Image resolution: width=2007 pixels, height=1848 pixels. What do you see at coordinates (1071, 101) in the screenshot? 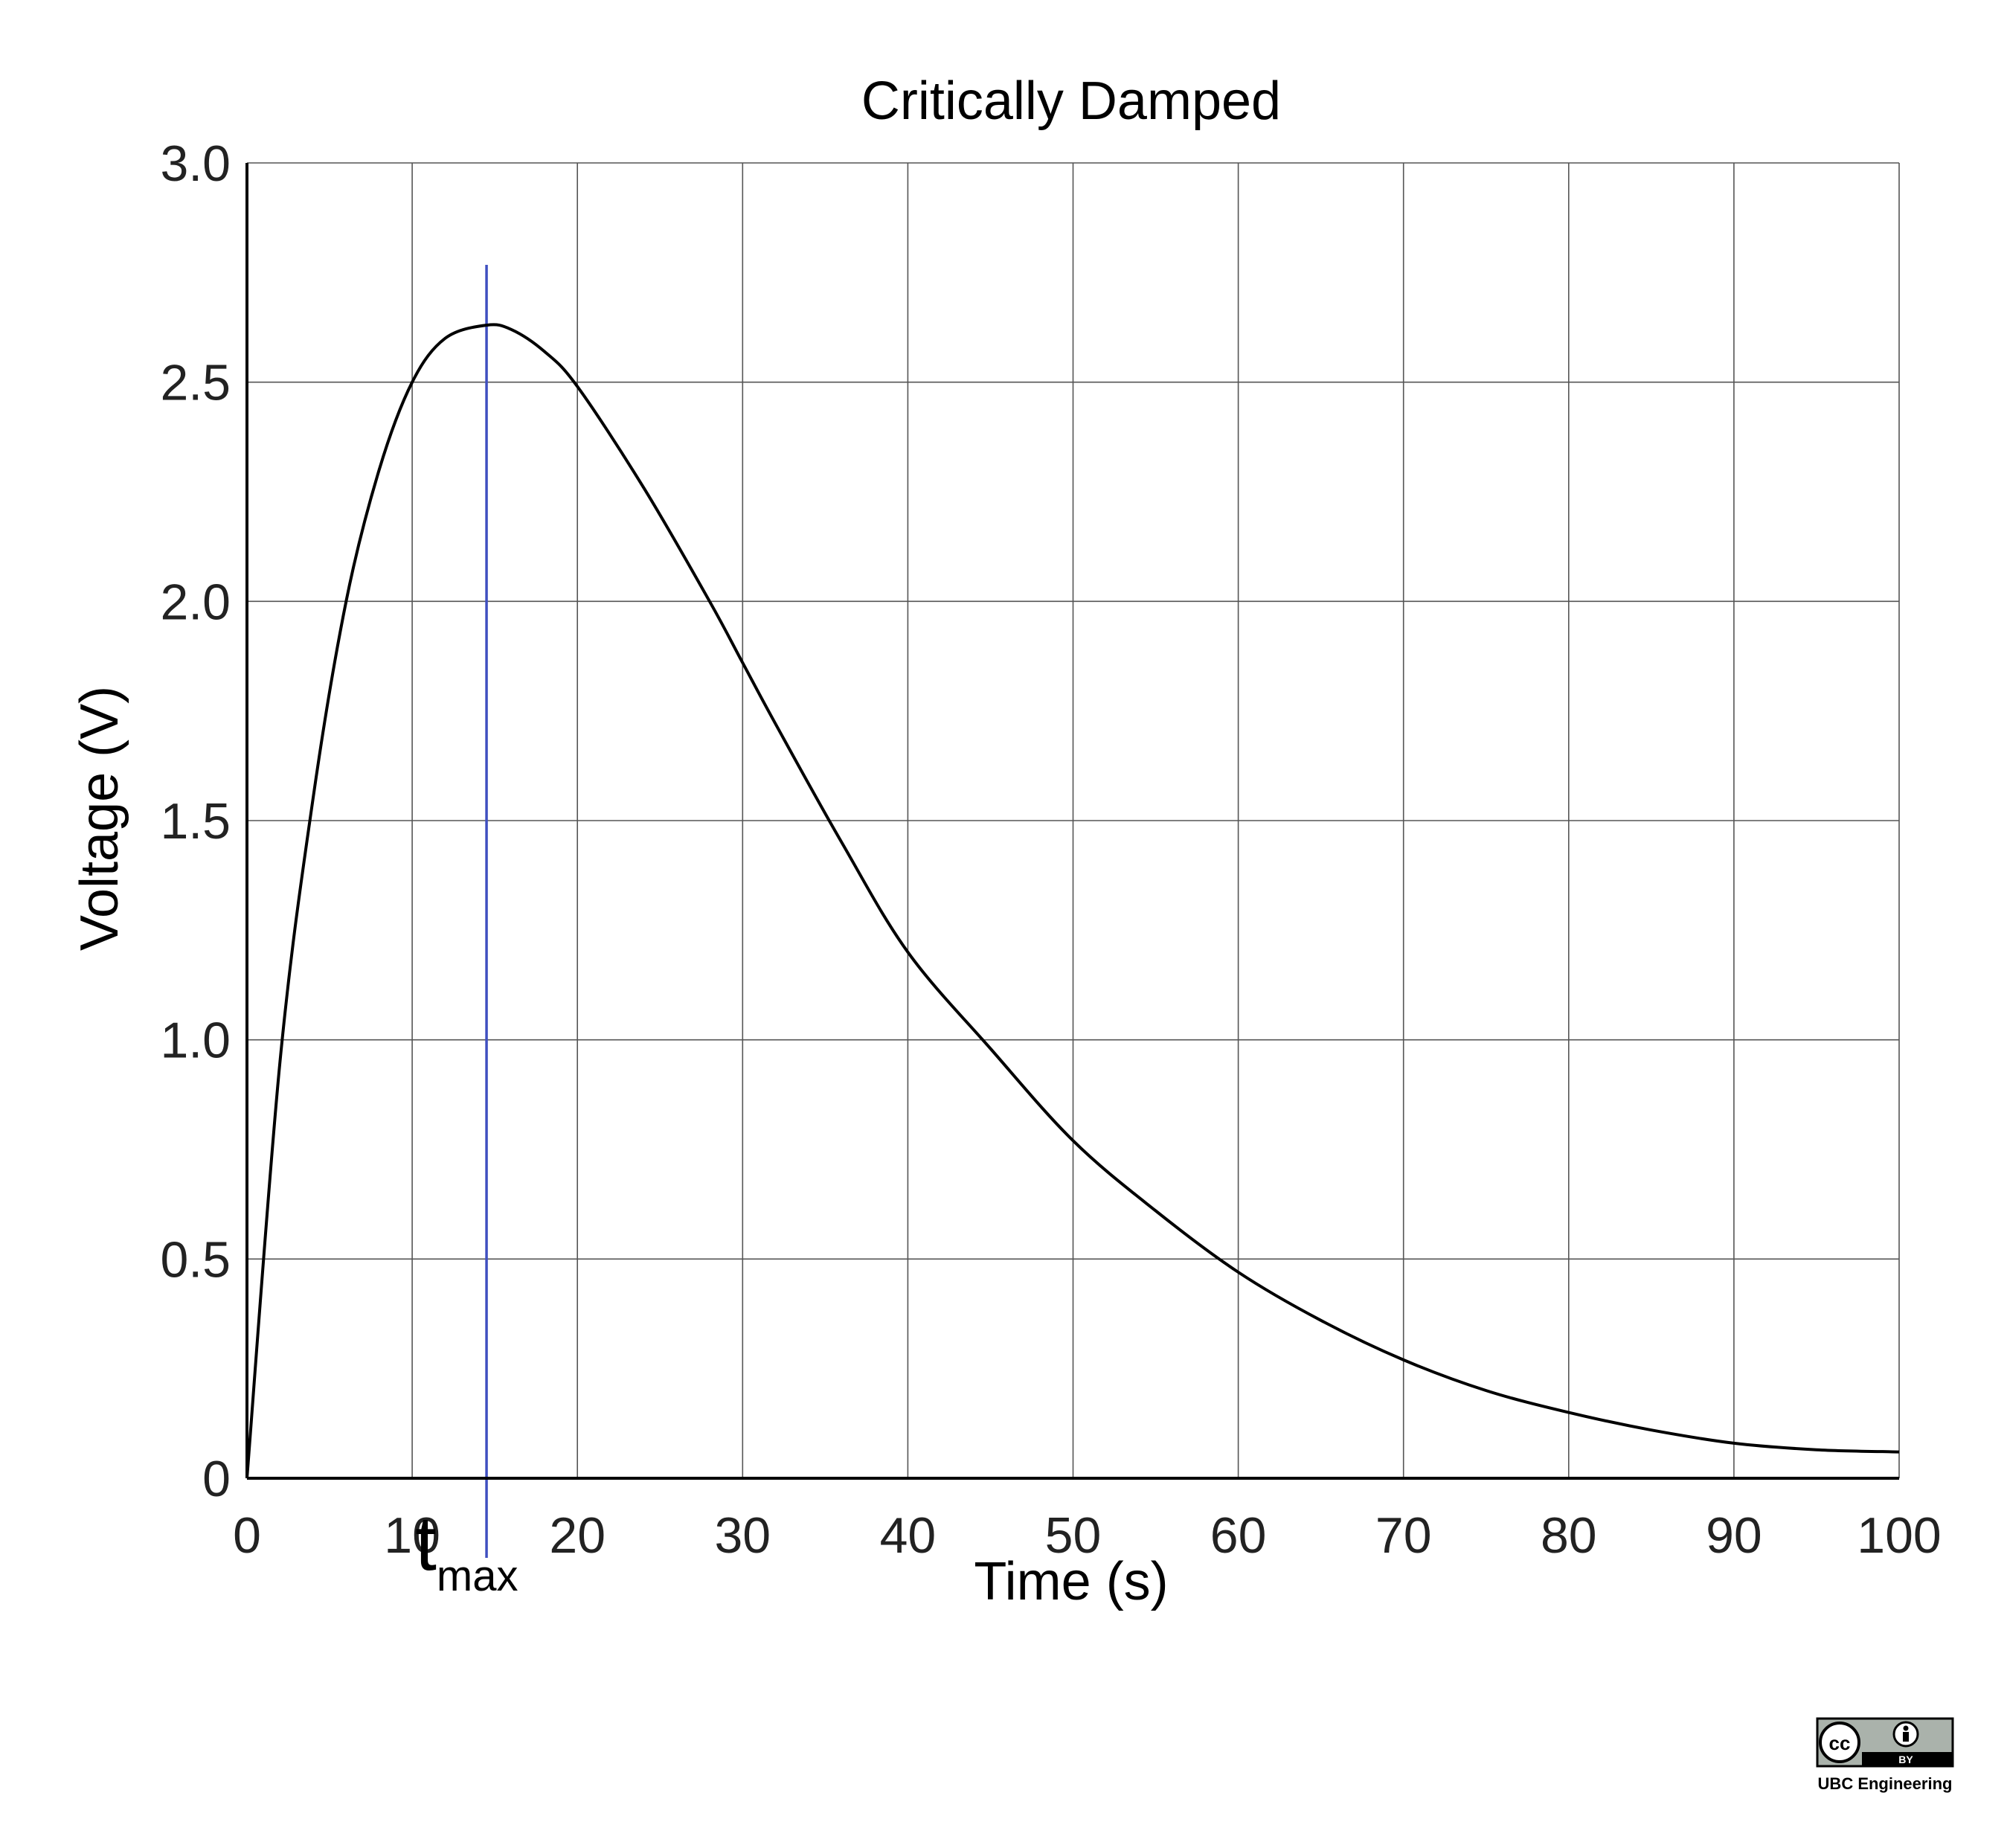
I see `chart-title: Critically Damped` at bounding box center [1071, 101].